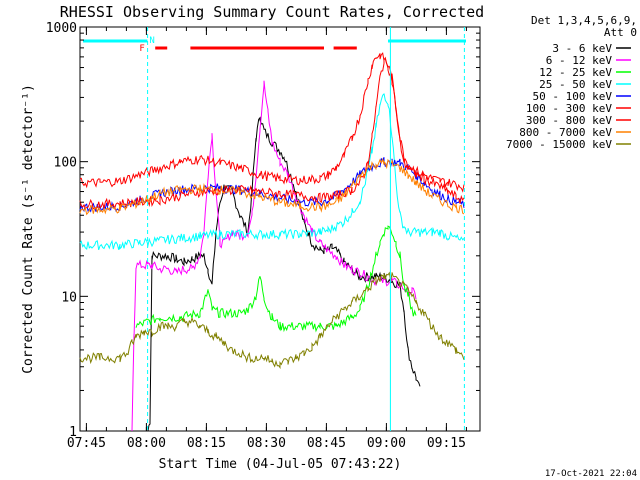  Describe the element at coordinates (573, 96) in the screenshot. I see `legend-label-5: 50 - 100 keV` at that location.